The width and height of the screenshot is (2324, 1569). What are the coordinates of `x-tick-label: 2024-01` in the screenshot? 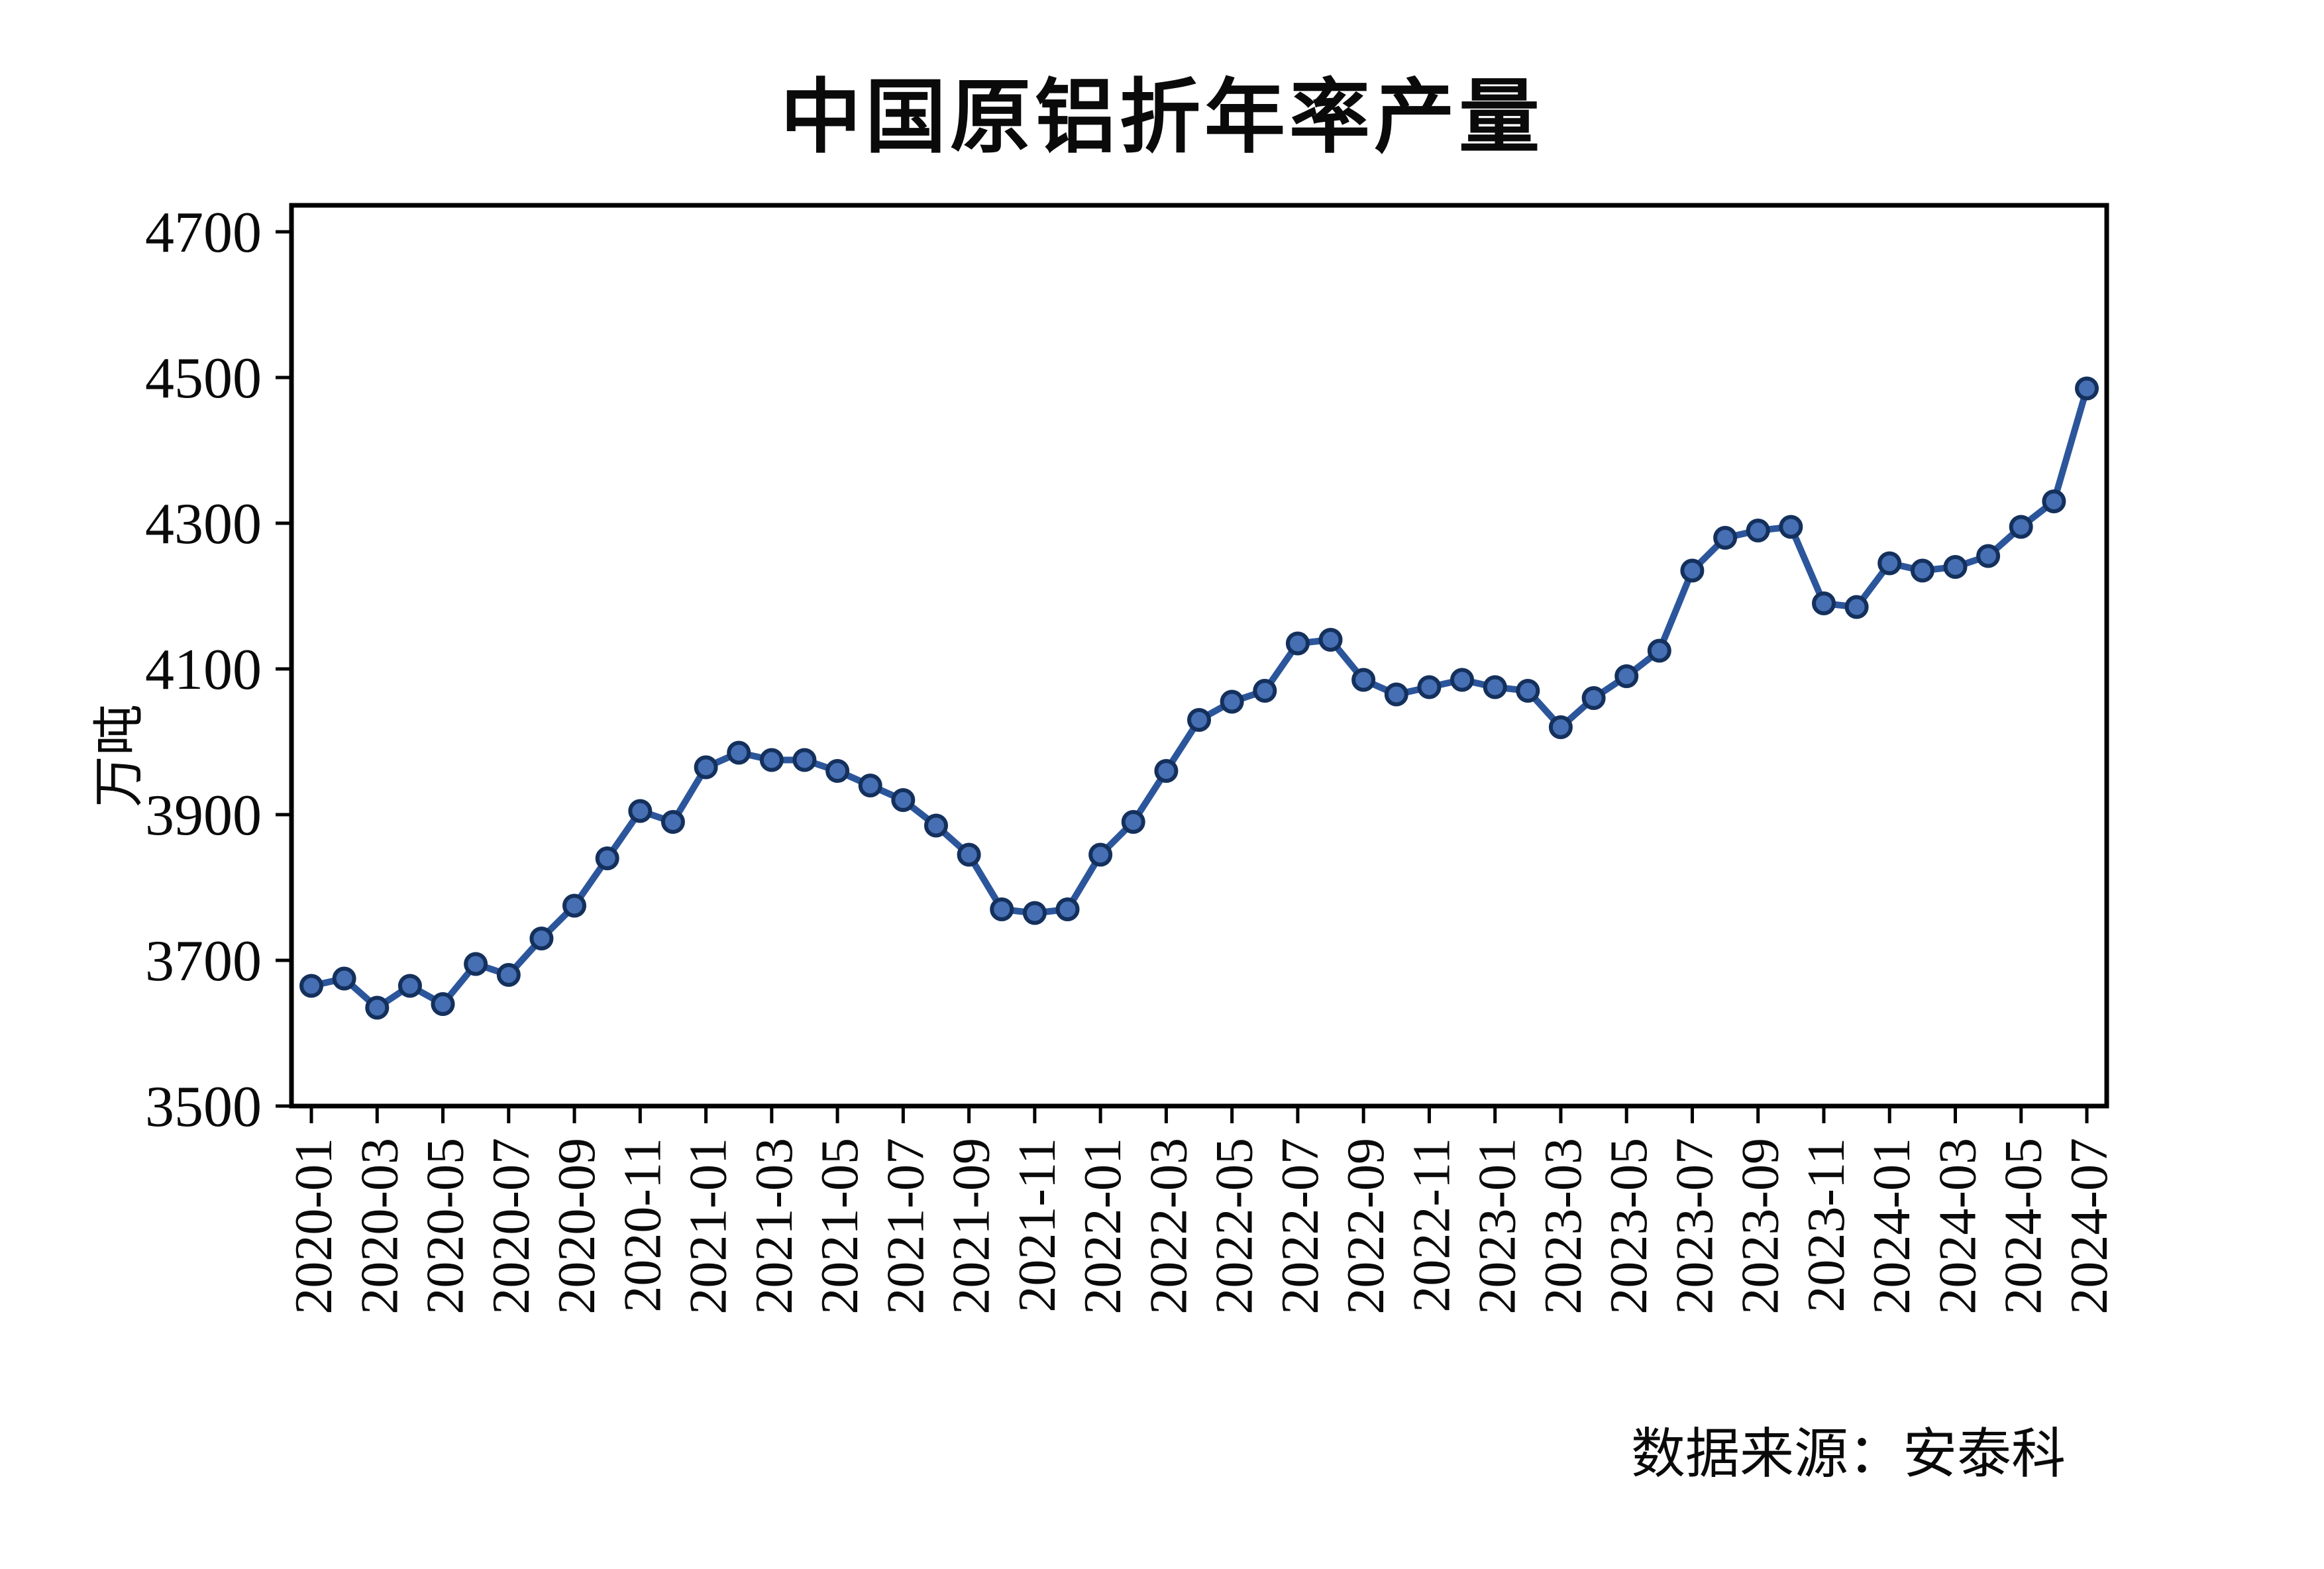 It's located at (1892, 1226).